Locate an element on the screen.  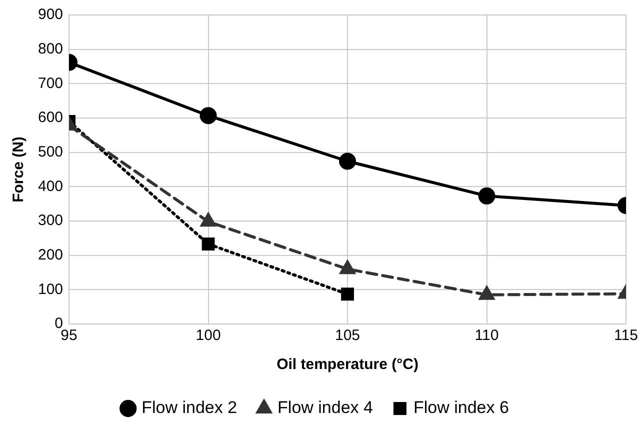
y-tick-label: 600 is located at coordinates (51, 117).